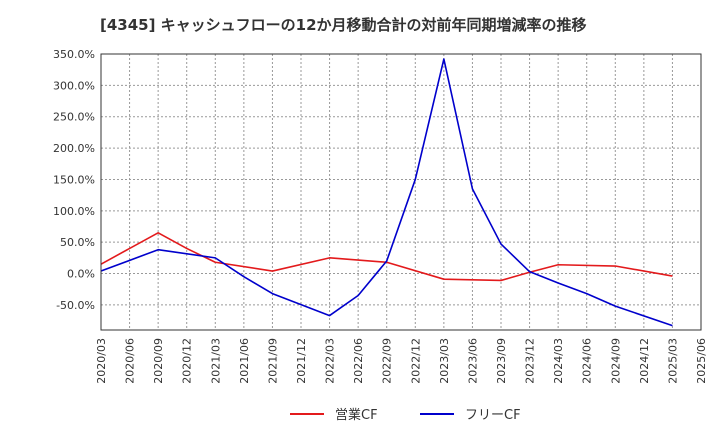 This screenshot has height=440, width=720. I want to click on legend-label: フリーCF, so click(493, 415).